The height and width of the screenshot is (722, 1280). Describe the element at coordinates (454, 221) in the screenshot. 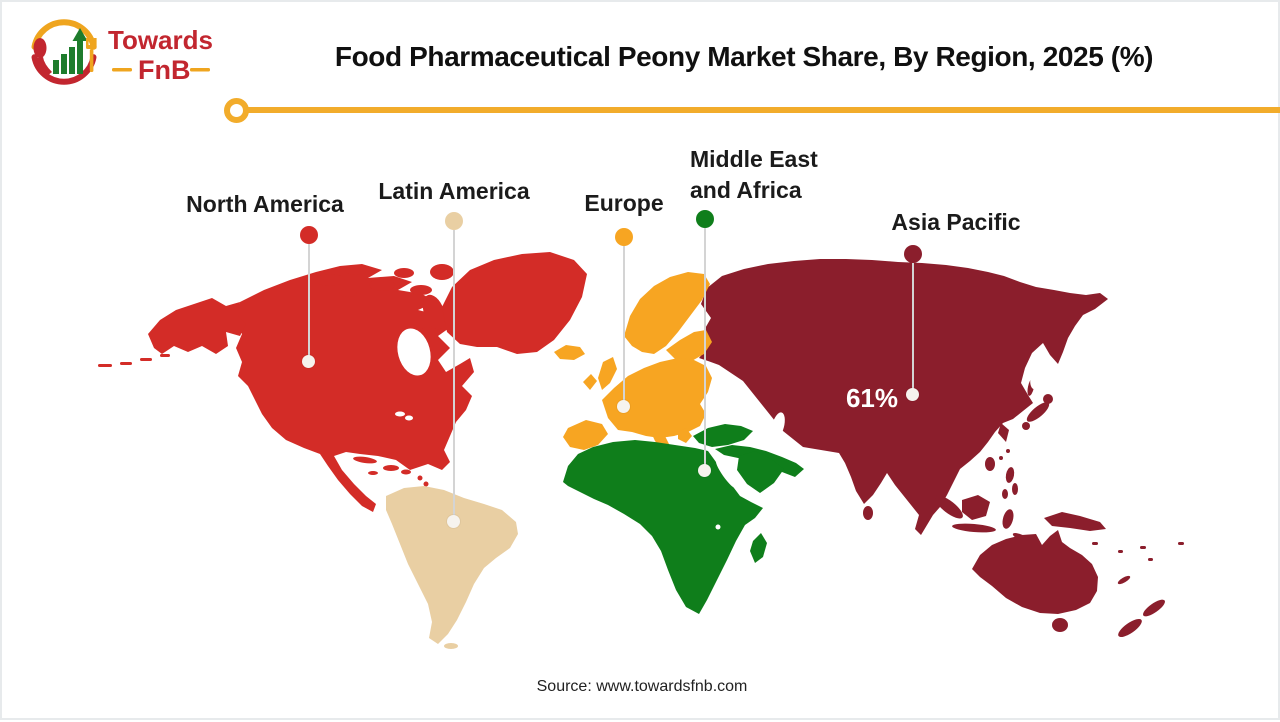

I see `callout-dot-latin-america` at that location.